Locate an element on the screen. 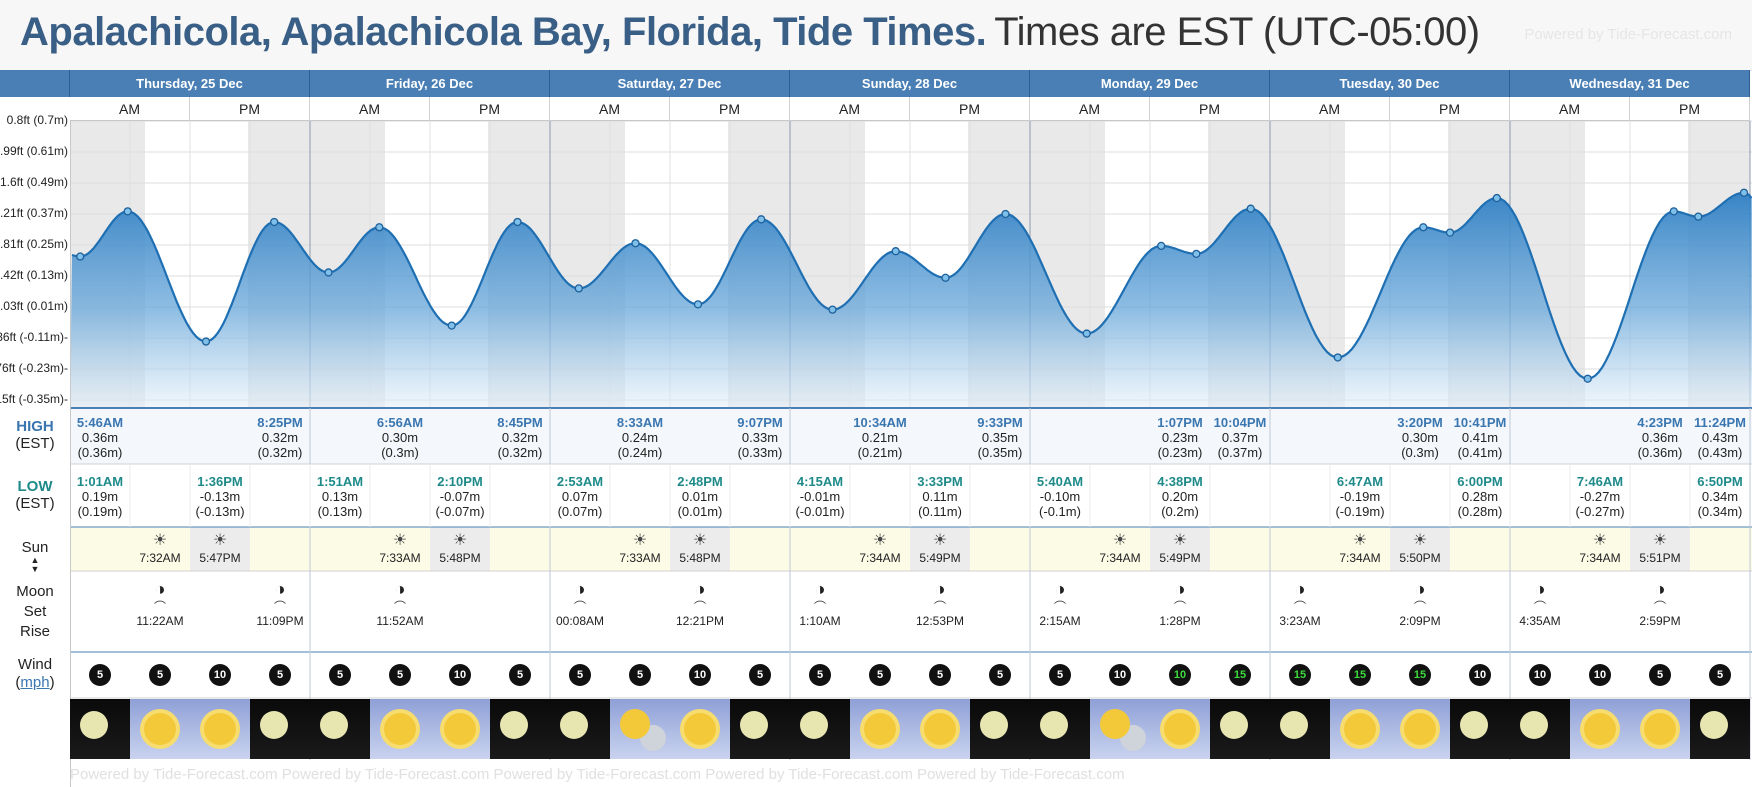 This screenshot has height=787, width=1752. high-tide-cell: 10:41PM 0.41m (0.41m) is located at coordinates (1480, 437).